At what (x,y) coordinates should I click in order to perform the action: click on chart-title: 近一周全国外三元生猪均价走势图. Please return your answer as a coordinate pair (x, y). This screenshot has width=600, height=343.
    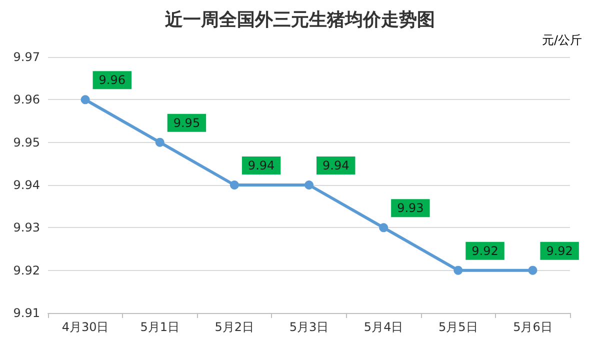
    Looking at the image, I should click on (299, 20).